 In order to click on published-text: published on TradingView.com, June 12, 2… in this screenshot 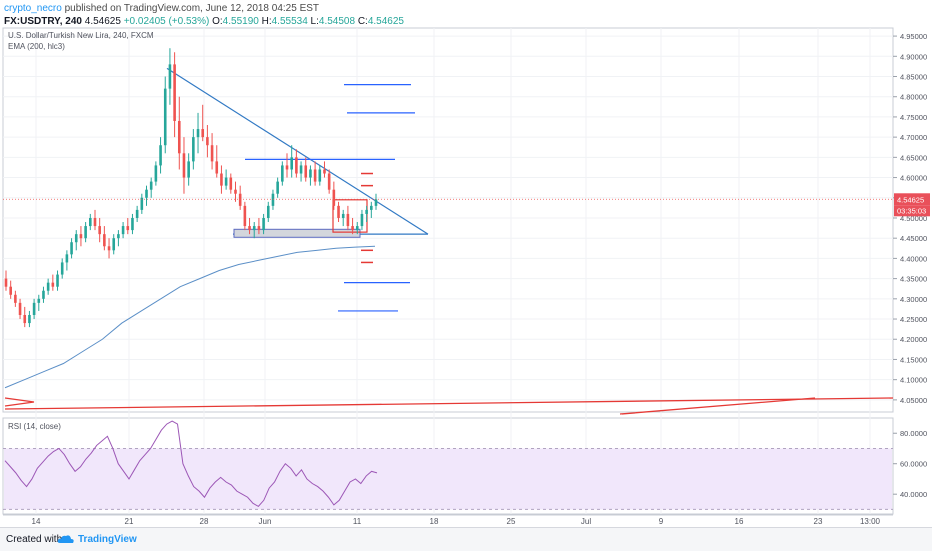, I will do `click(192, 8)`.